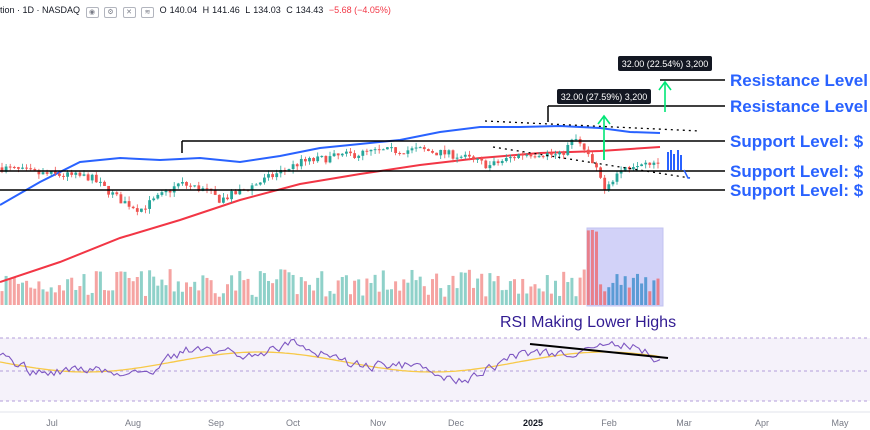  Describe the element at coordinates (289, 10) in the screenshot. I see `close-label: C` at that location.